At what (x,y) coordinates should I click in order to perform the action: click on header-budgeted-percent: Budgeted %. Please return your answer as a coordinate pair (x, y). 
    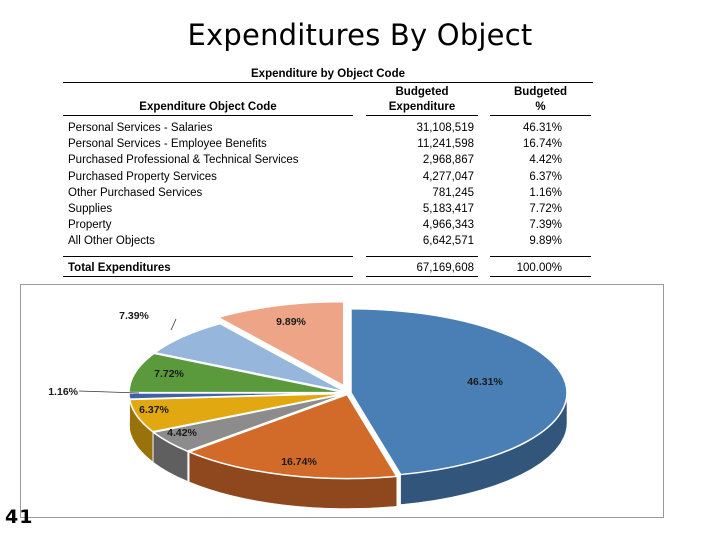
    Looking at the image, I should click on (540, 100).